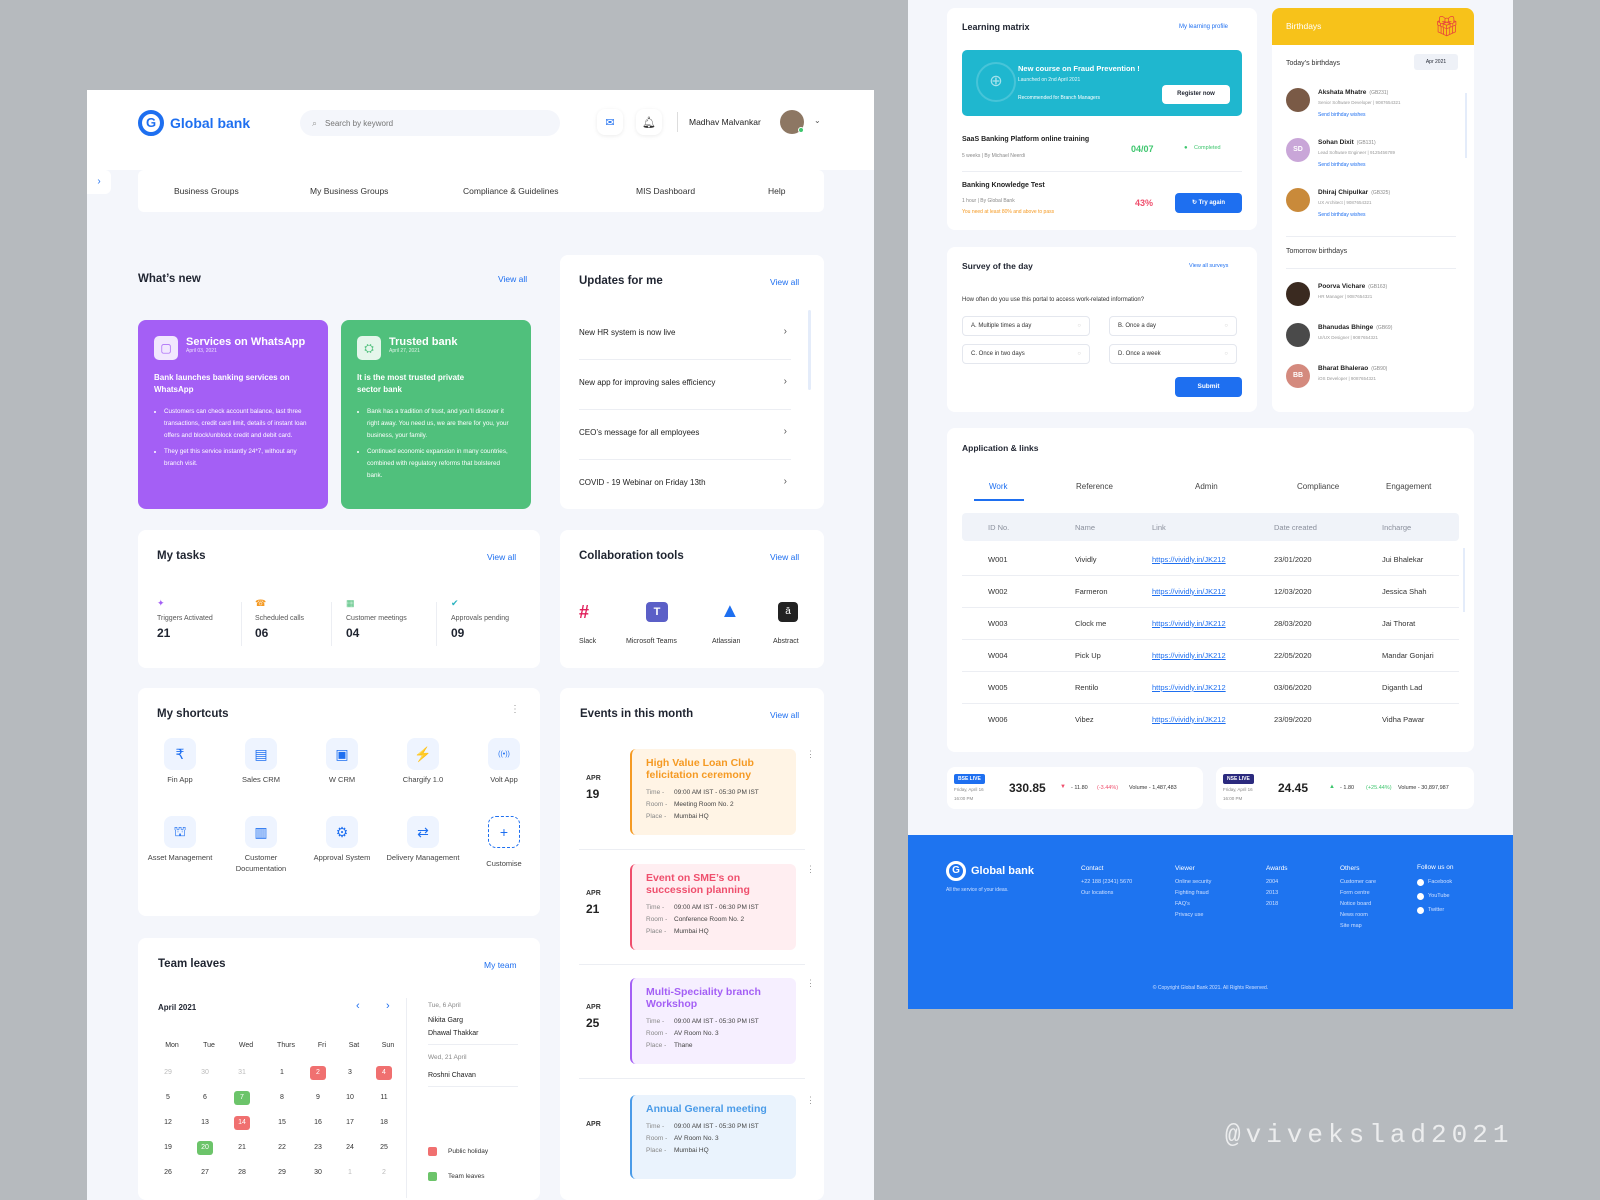 The image size is (1600, 1200). Describe the element at coordinates (242, 1098) in the screenshot. I see `calendar-day: 7` at that location.